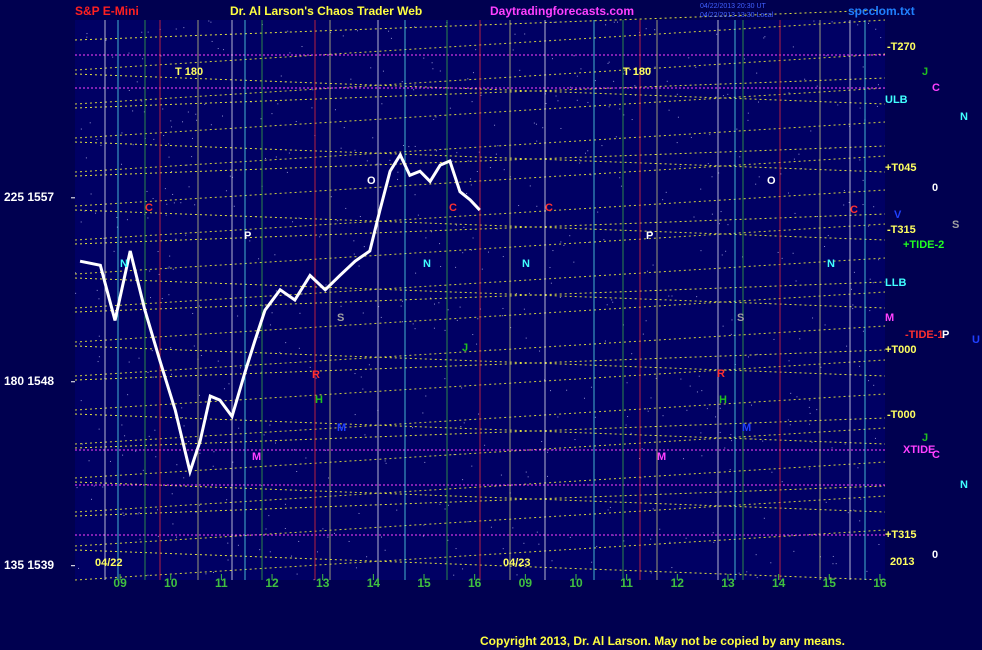 The height and width of the screenshot is (650, 982). What do you see at coordinates (935, 188) in the screenshot?
I see `annotation: 0` at bounding box center [935, 188].